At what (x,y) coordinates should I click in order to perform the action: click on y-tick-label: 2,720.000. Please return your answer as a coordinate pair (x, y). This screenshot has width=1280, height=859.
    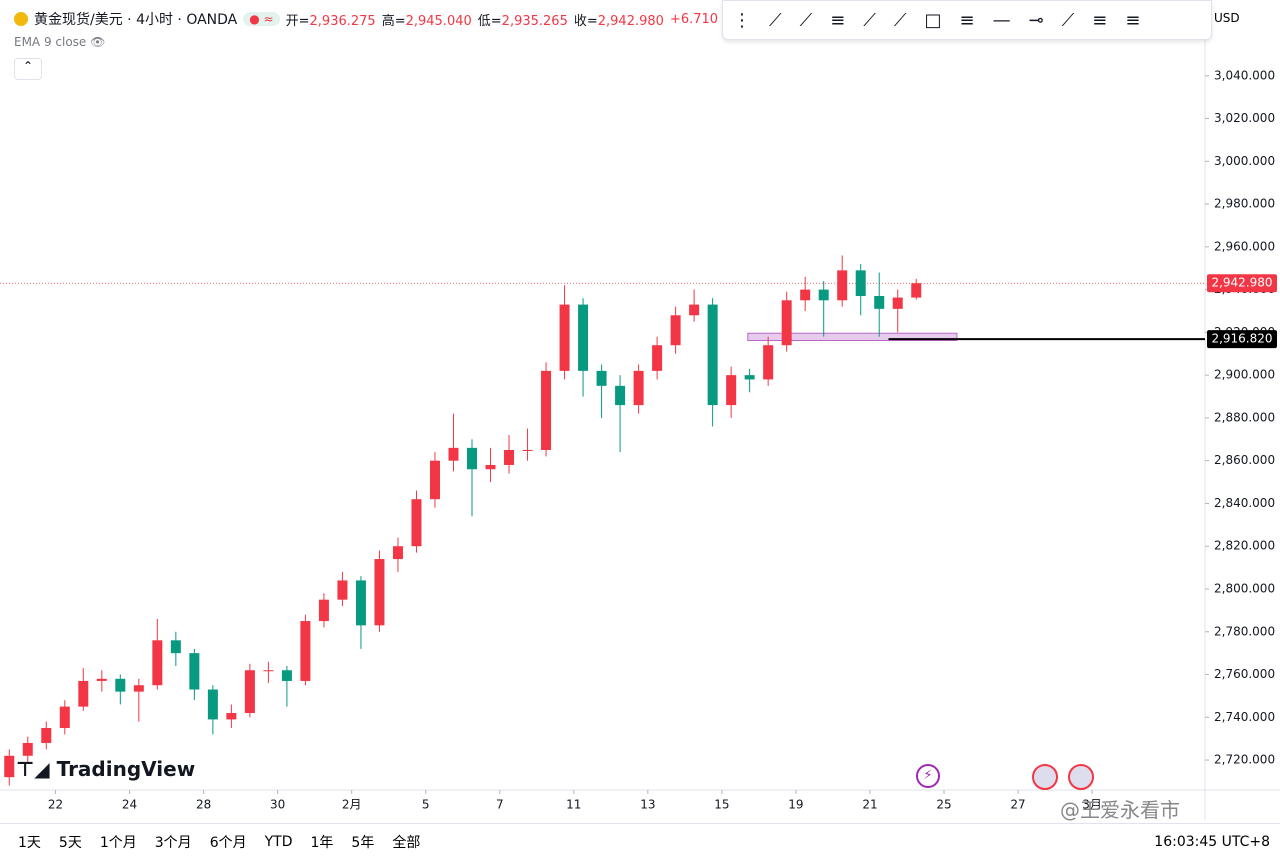
    Looking at the image, I should click on (1244, 760).